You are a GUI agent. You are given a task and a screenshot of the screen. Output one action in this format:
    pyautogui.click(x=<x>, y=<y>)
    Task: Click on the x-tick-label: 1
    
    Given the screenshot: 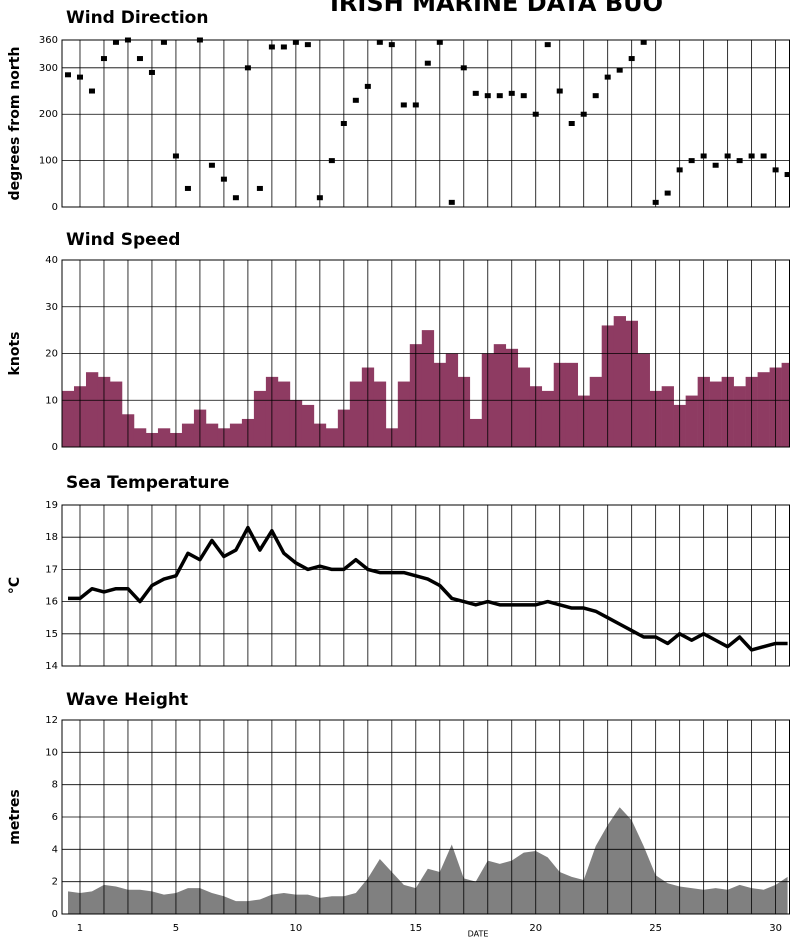 What is the action you would take?
    pyautogui.click(x=80, y=928)
    